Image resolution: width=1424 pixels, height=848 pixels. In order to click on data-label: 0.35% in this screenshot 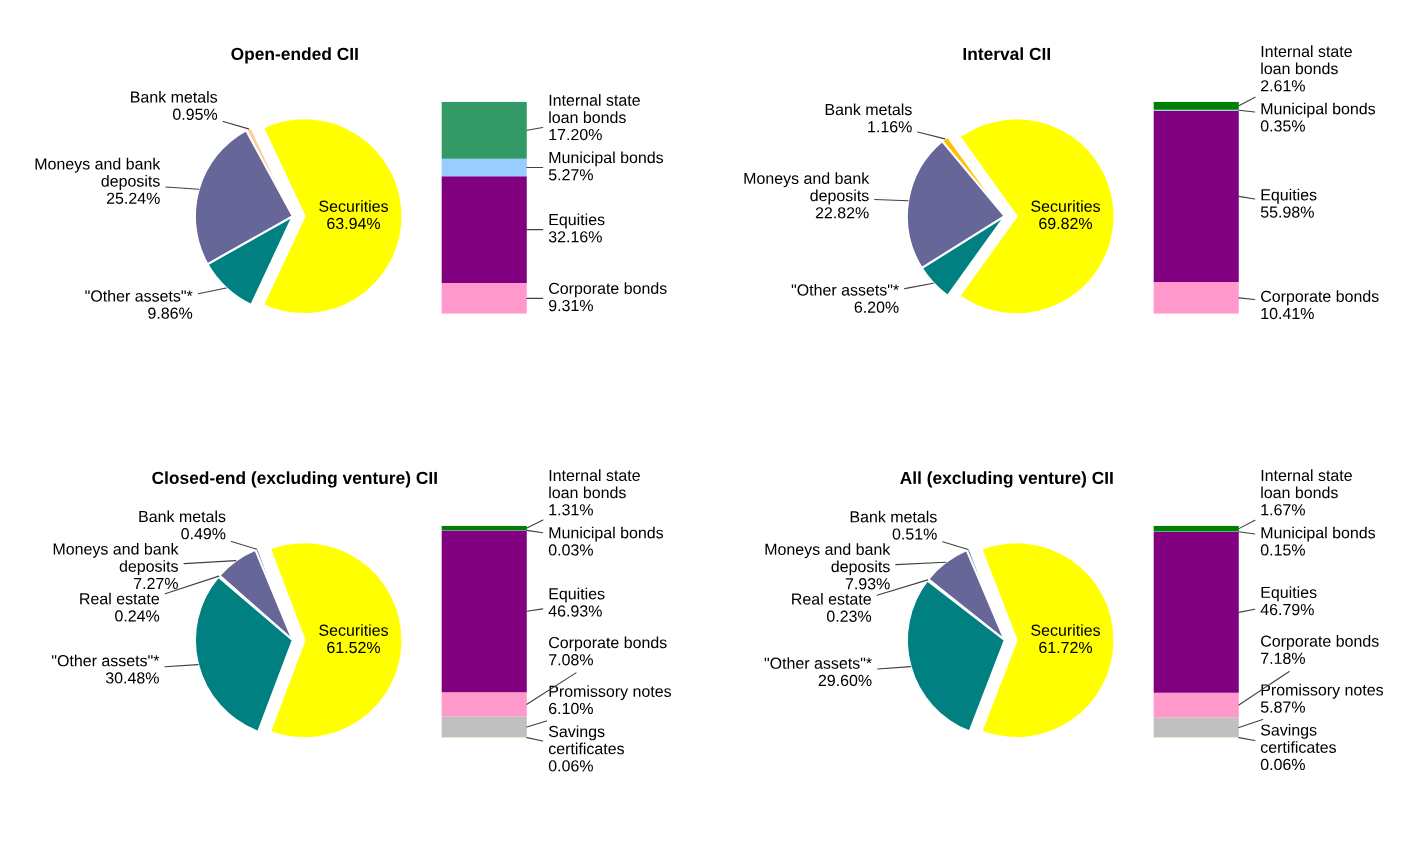, I will do `click(1282, 126)`.